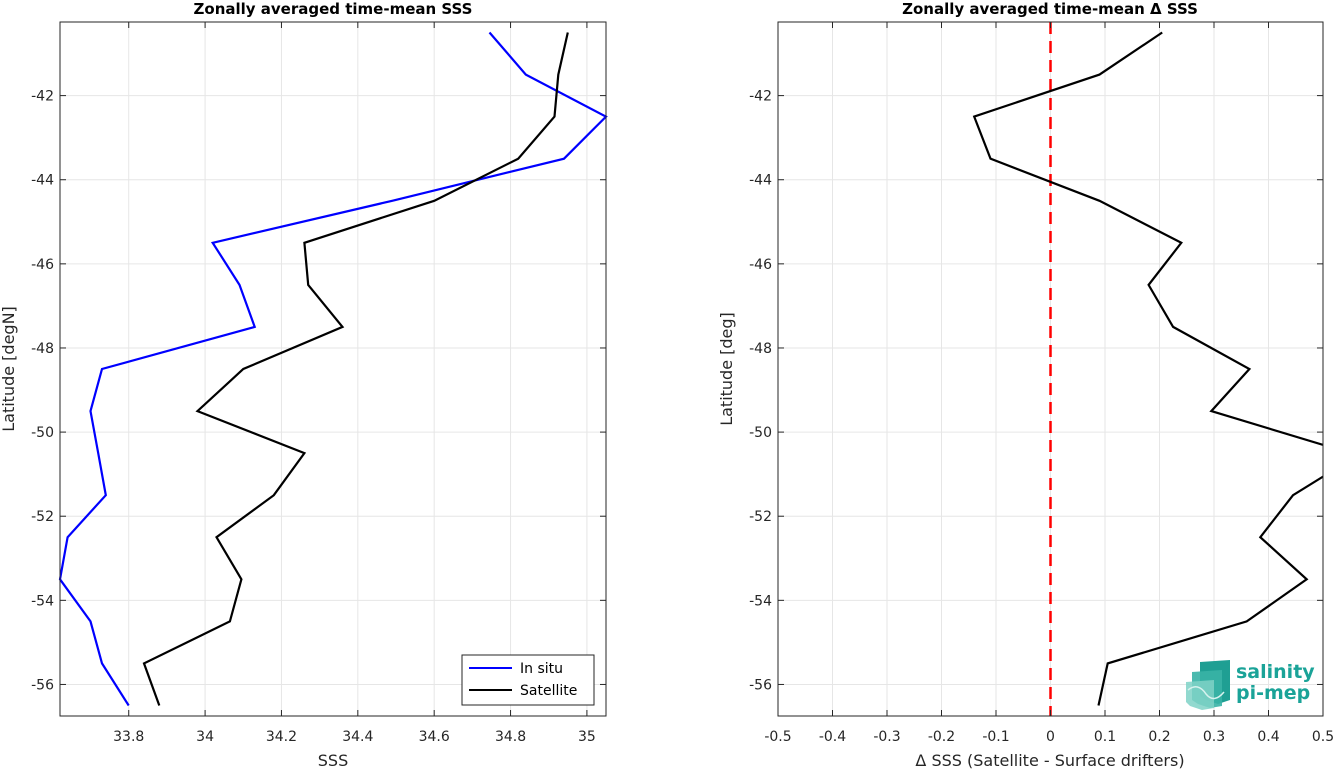 This screenshot has width=1336, height=769. Describe the element at coordinates (777, 737) in the screenshot. I see `x-tick-label: -0.5` at that location.